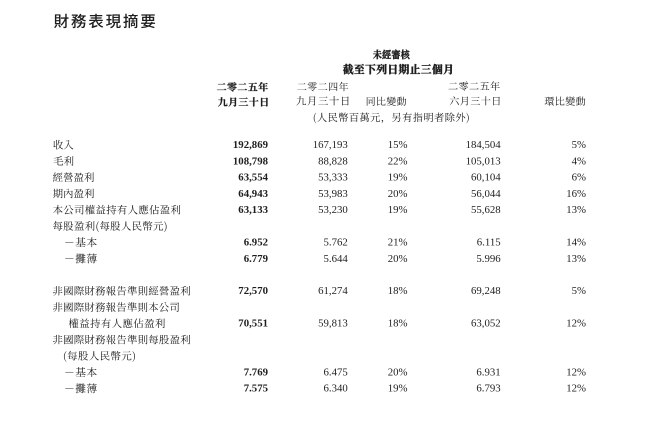 The width and height of the screenshot is (650, 441). I want to click on svg-text: 7.769, so click(256, 372).